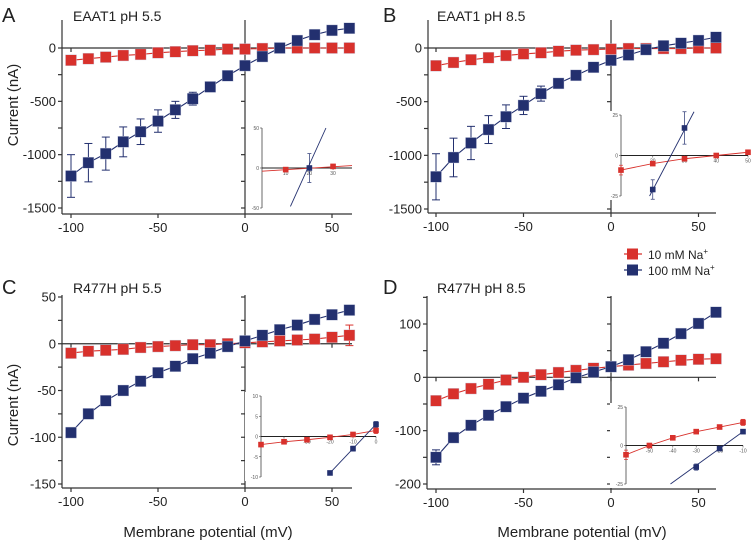 The height and width of the screenshot is (545, 752). I want to click on x-axis-title-right: Membrane potential (mV), so click(581, 532).